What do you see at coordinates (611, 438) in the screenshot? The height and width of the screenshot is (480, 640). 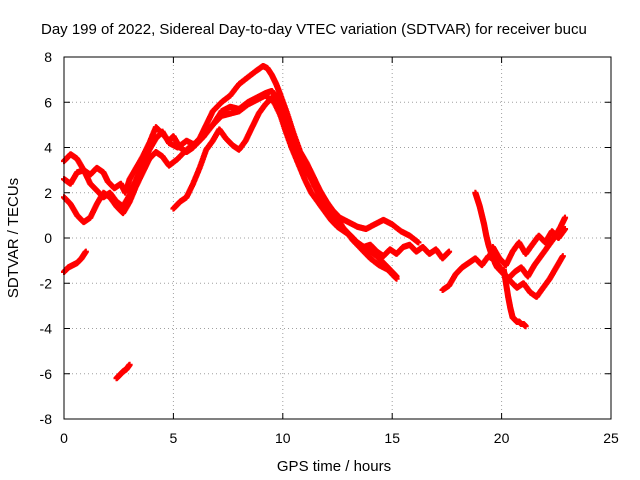 I see `x-tick-label: 25` at bounding box center [611, 438].